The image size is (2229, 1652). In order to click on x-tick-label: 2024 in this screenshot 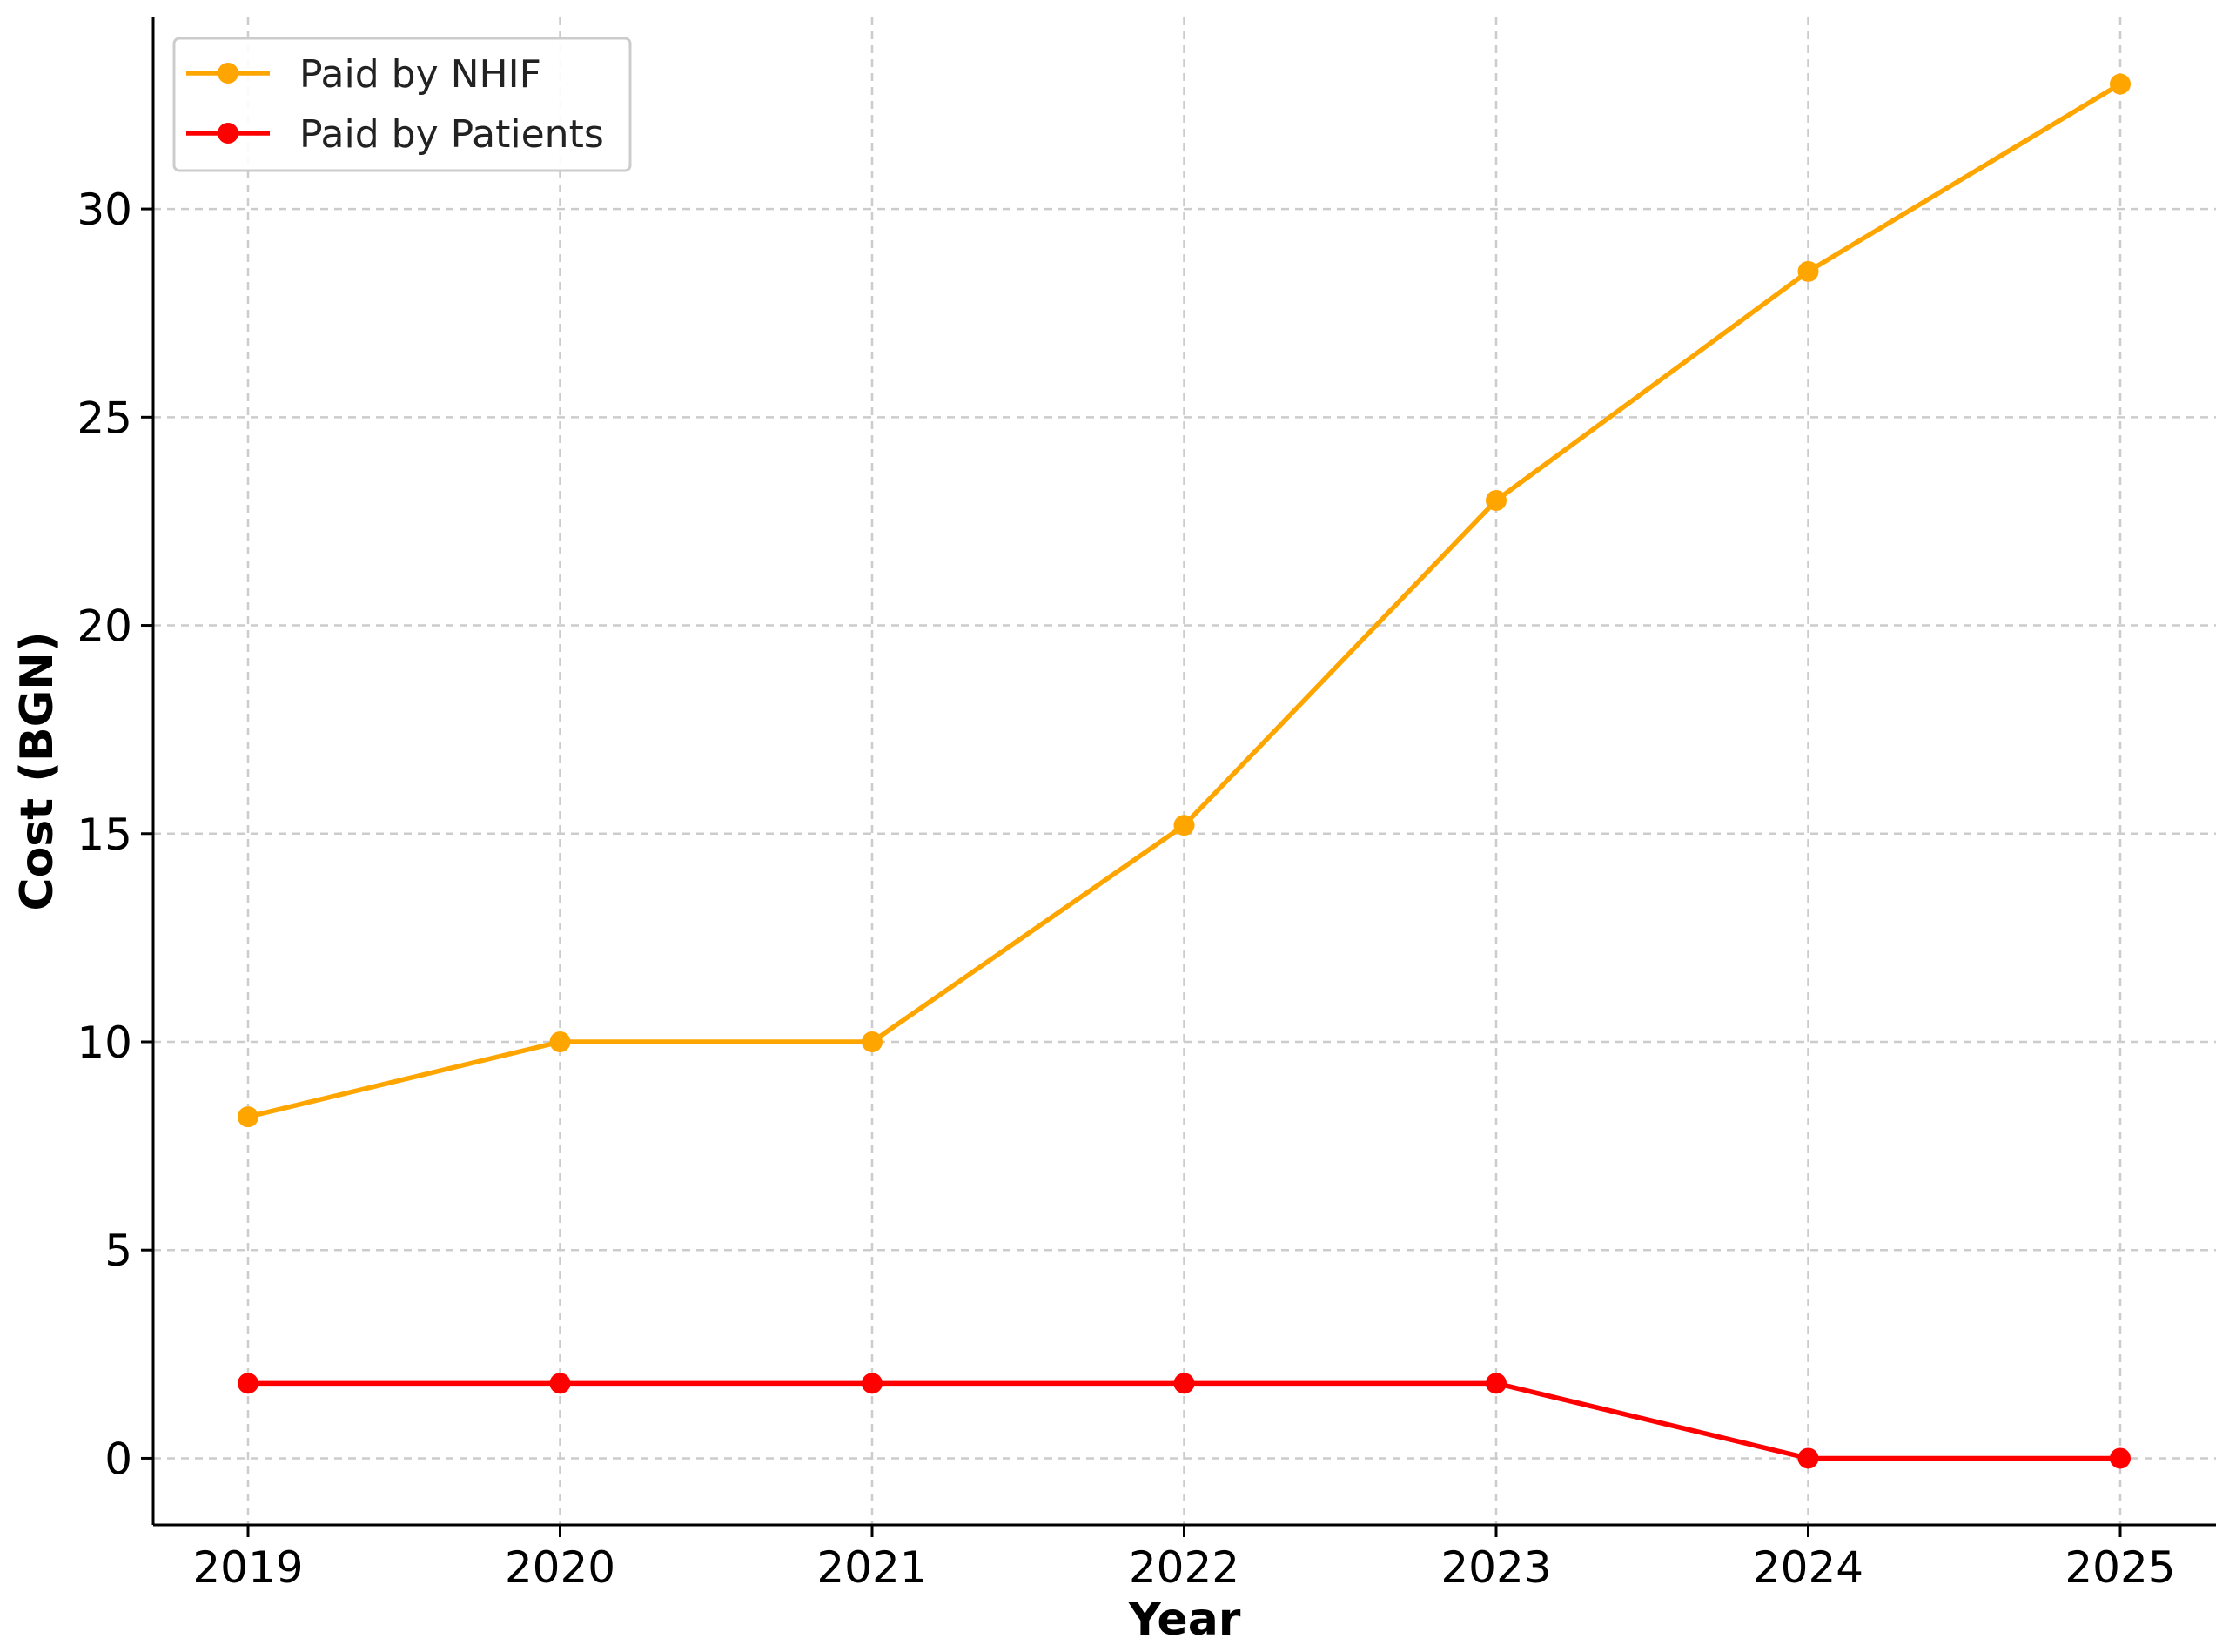, I will do `click(1808, 1568)`.